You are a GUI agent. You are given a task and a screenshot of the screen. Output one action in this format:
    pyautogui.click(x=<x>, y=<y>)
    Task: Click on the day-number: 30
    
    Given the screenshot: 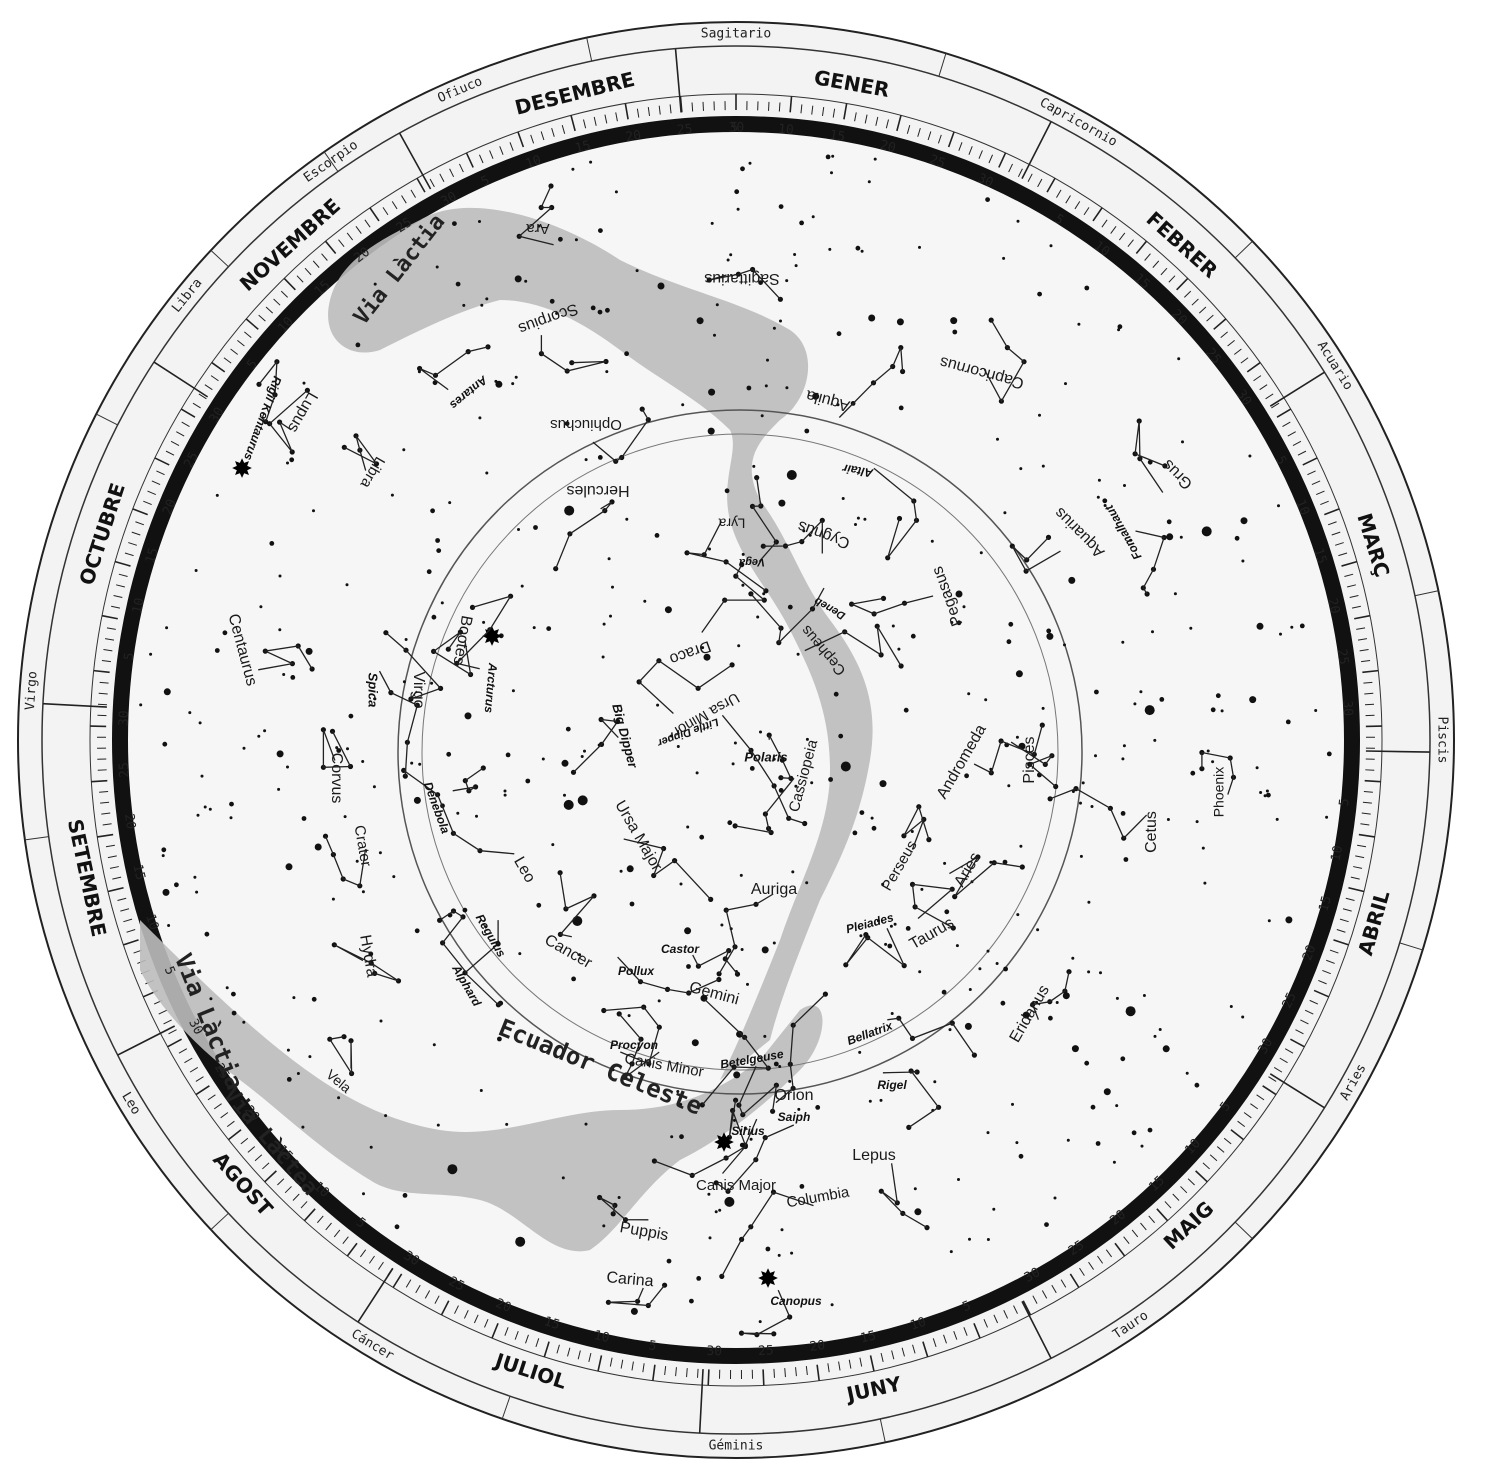 What is the action you would take?
    pyautogui.click(x=125, y=718)
    